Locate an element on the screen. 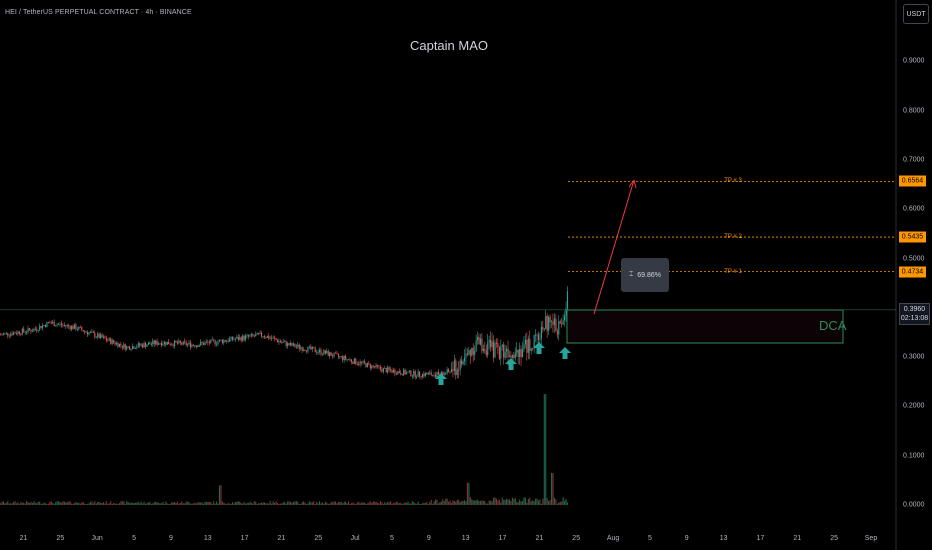  currency-button: USDT is located at coordinates (916, 14).